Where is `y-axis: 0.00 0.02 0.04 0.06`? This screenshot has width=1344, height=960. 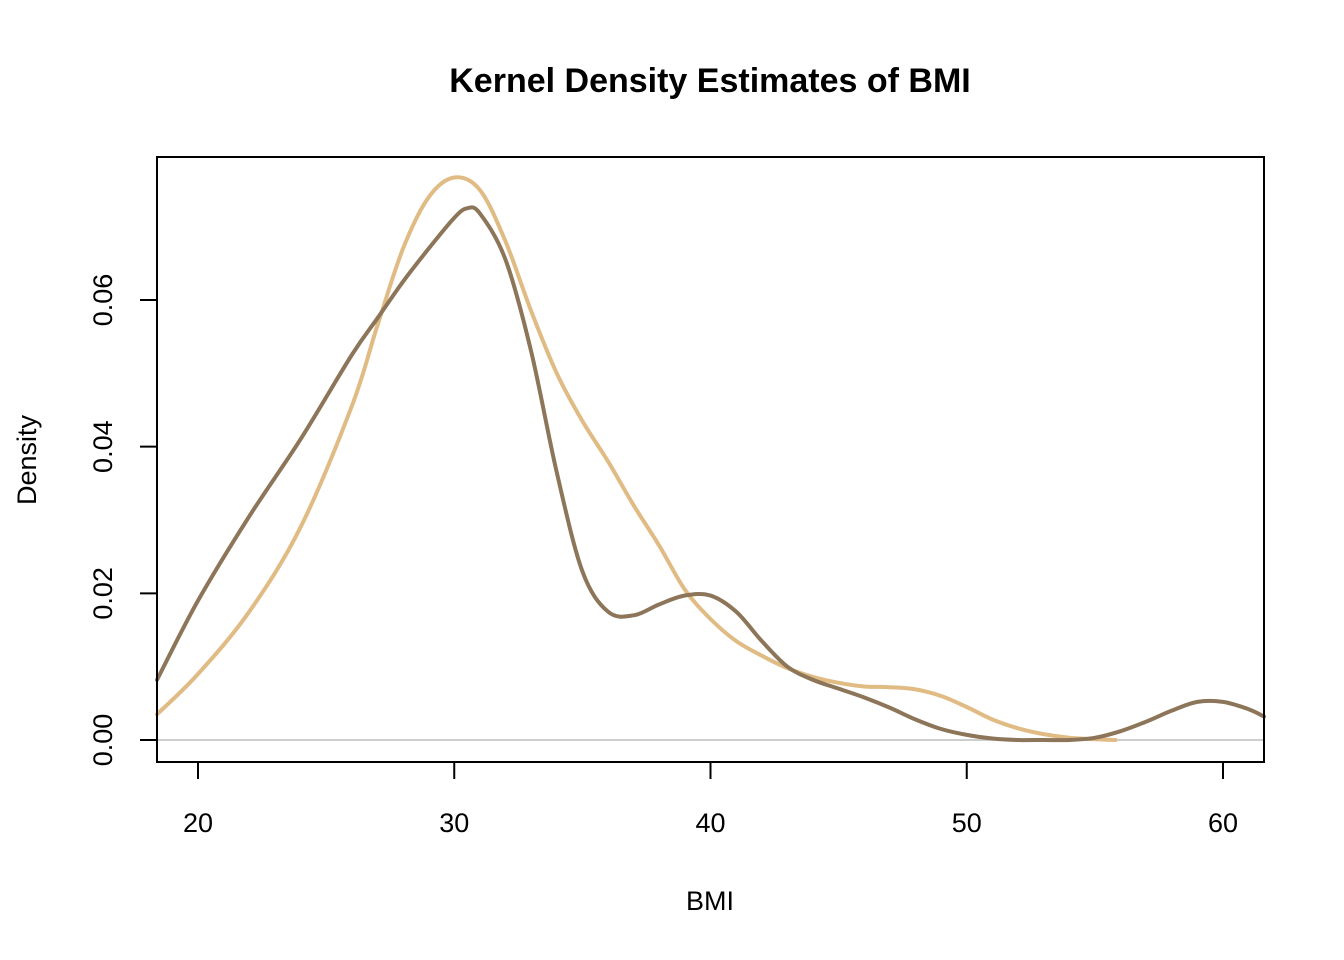 y-axis: 0.00 0.02 0.04 0.06 is located at coordinates (123, 520).